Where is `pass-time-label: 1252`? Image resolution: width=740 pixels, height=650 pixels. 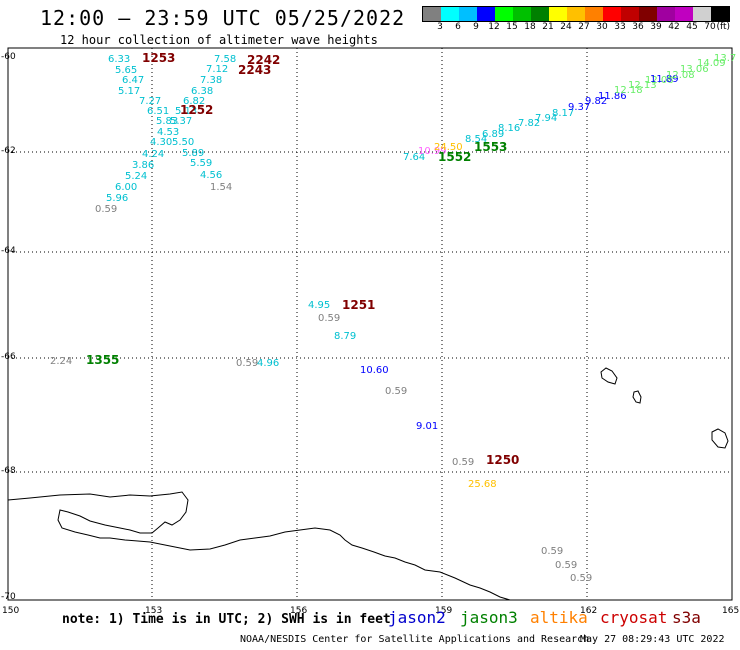
pass-time-label: 1252 is located at coordinates (197, 110).